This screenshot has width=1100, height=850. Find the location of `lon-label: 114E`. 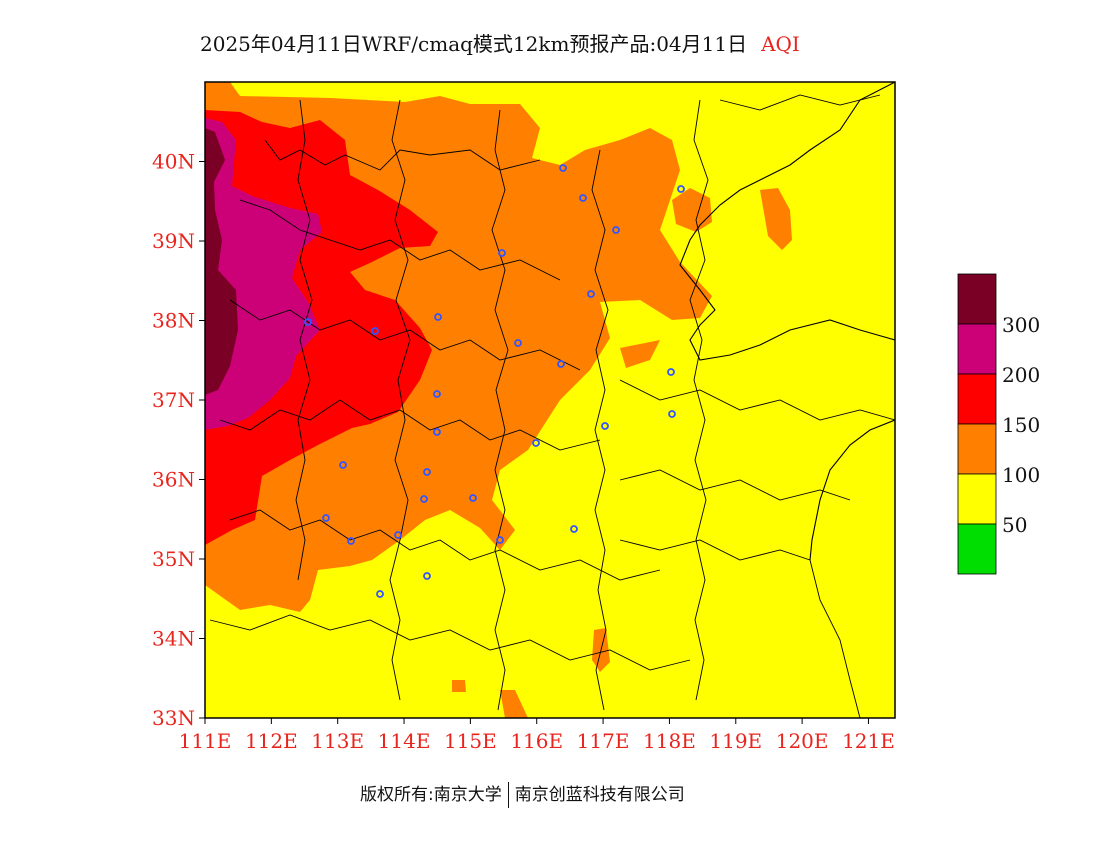

lon-label: 114E is located at coordinates (404, 741).